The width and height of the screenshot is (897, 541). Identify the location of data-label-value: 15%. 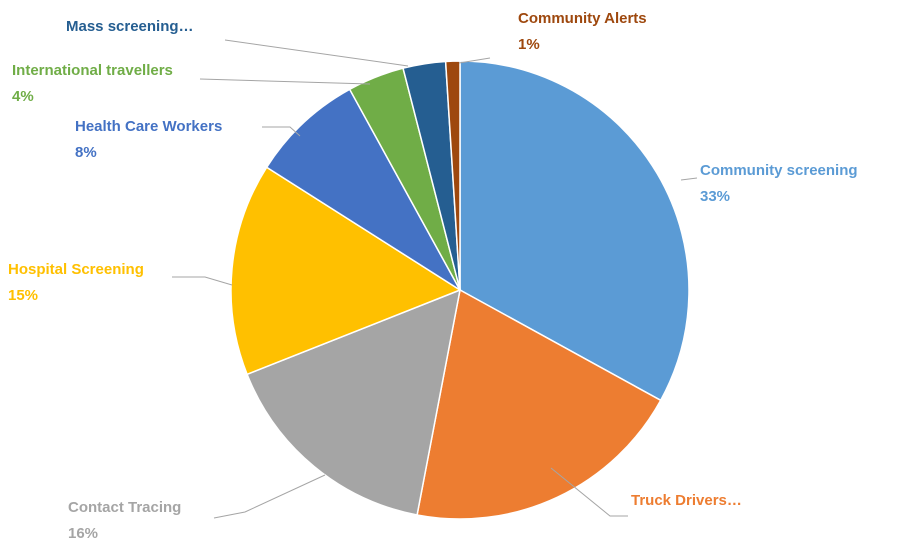
(23, 295).